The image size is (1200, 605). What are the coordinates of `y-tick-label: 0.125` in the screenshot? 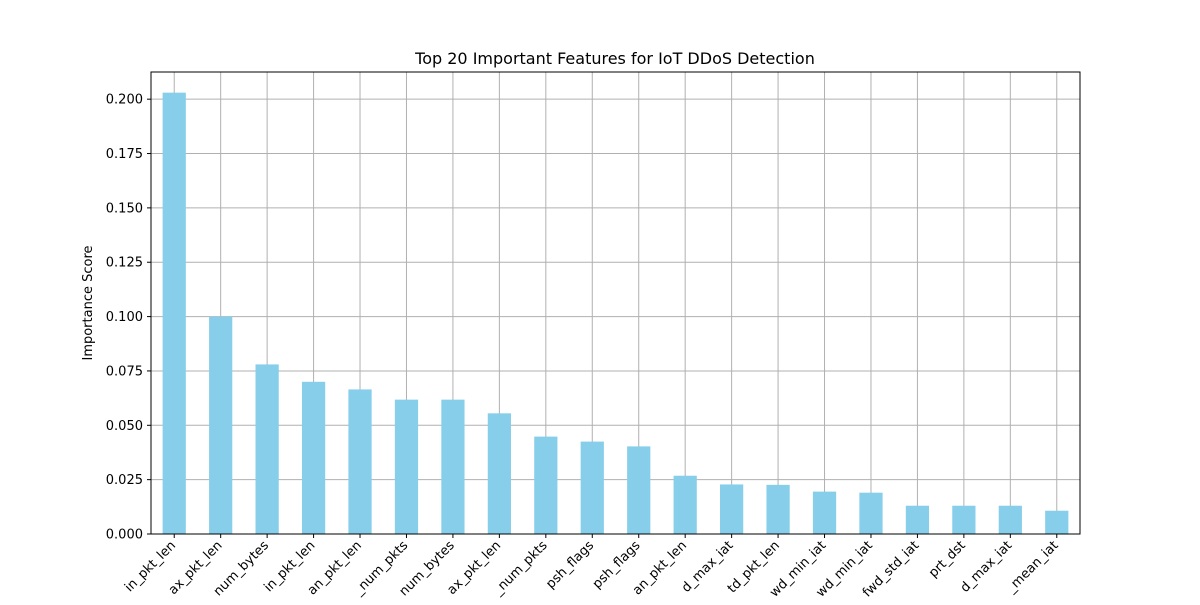 It's located at (124, 263).